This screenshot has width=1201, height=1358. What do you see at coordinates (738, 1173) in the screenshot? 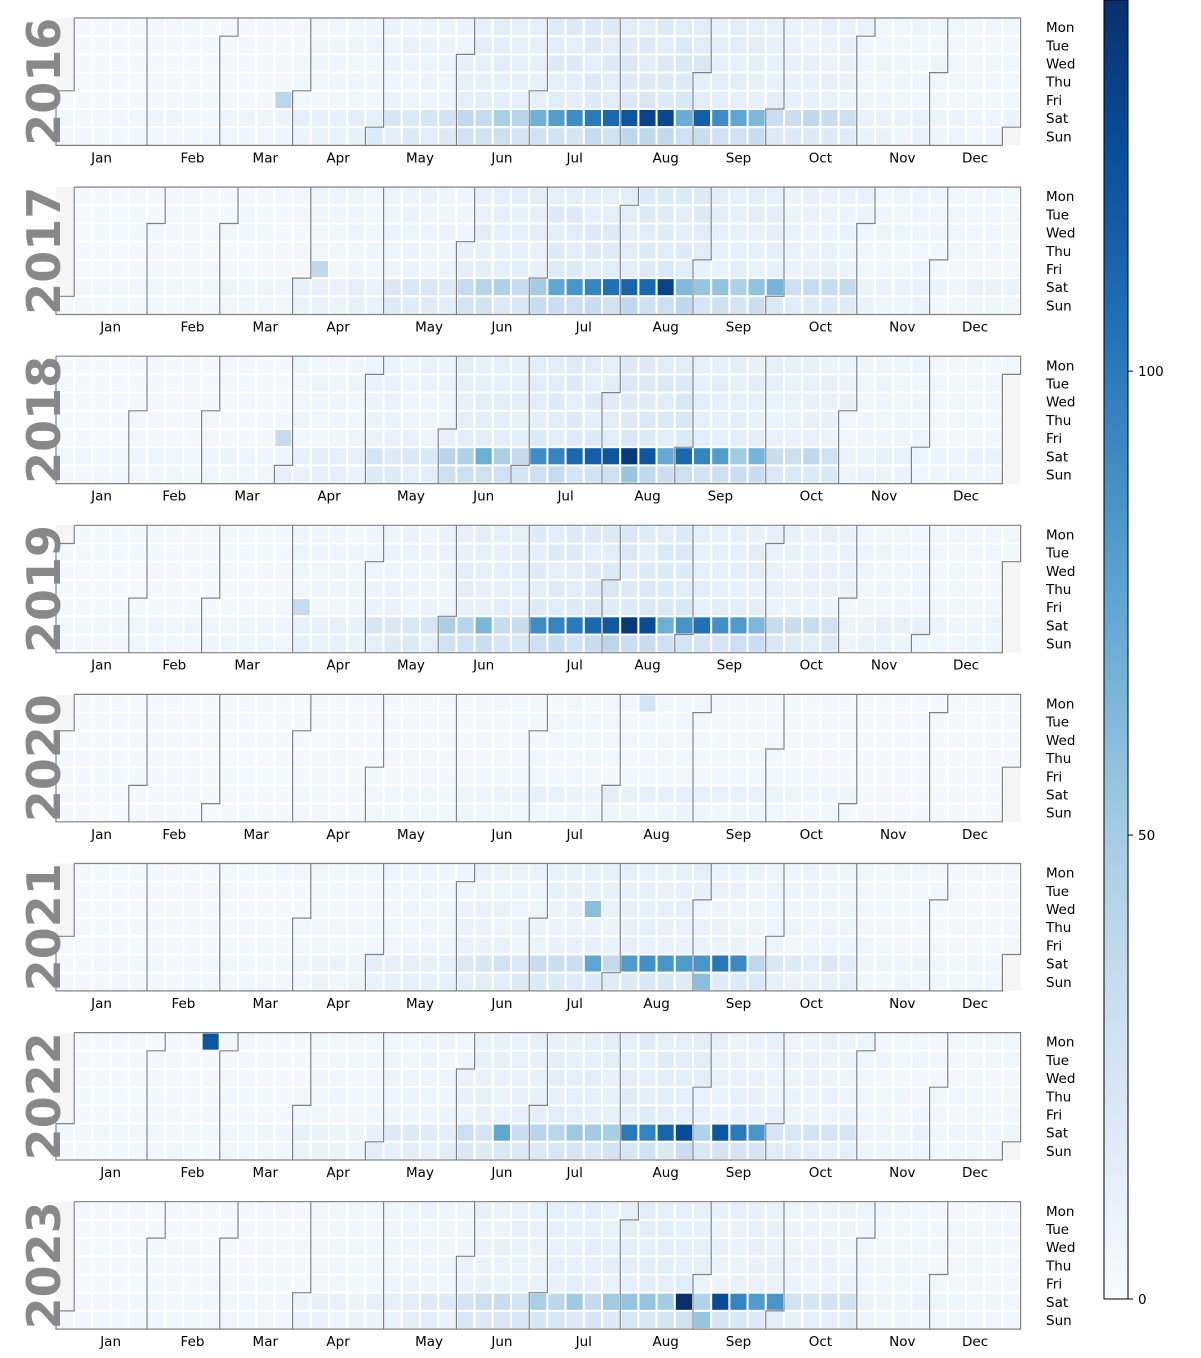
I see `month-label: Sep` at bounding box center [738, 1173].